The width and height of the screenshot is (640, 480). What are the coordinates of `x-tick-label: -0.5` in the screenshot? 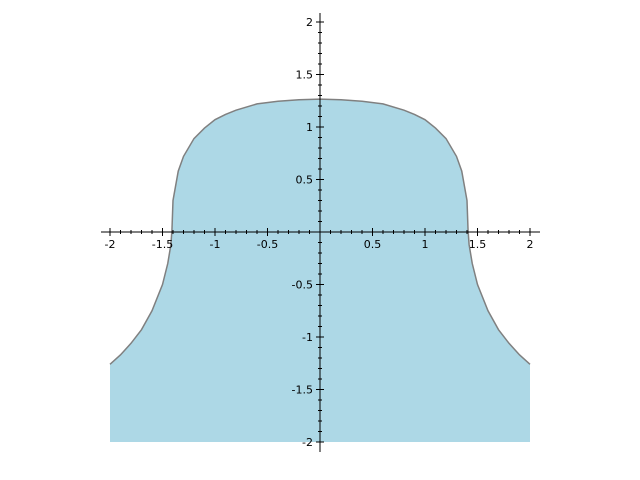 It's located at (267, 244).